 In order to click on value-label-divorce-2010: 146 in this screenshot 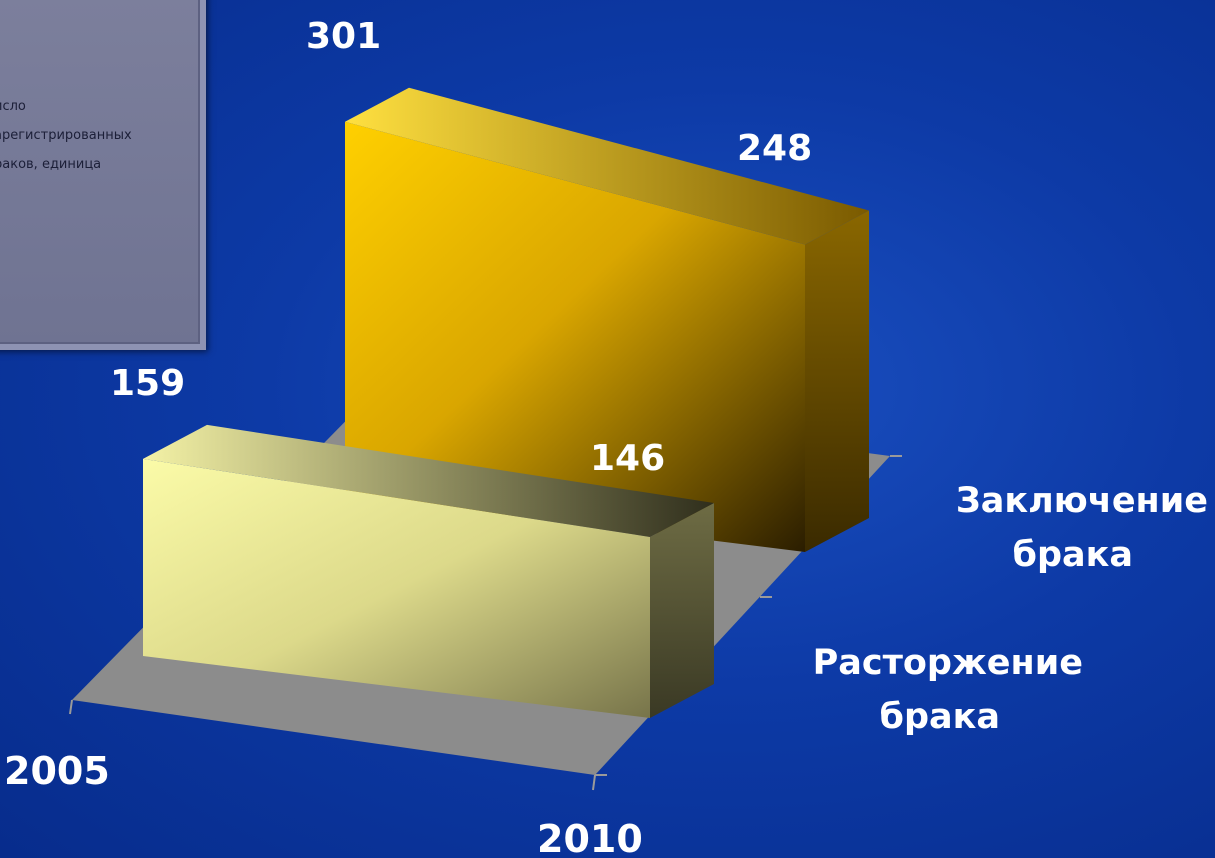, I will do `click(627, 458)`.